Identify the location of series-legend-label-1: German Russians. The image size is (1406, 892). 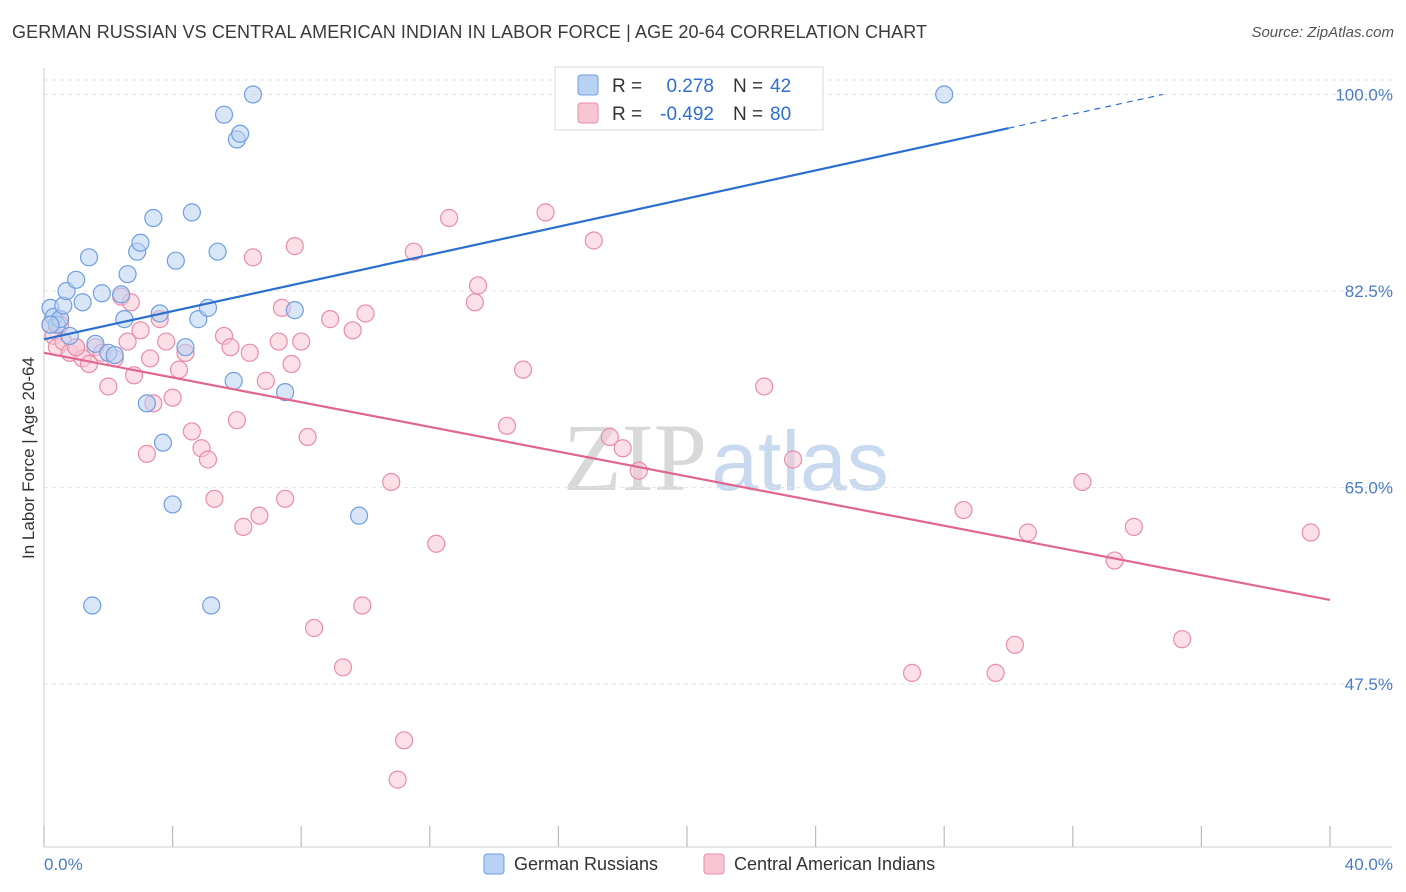
(586, 864).